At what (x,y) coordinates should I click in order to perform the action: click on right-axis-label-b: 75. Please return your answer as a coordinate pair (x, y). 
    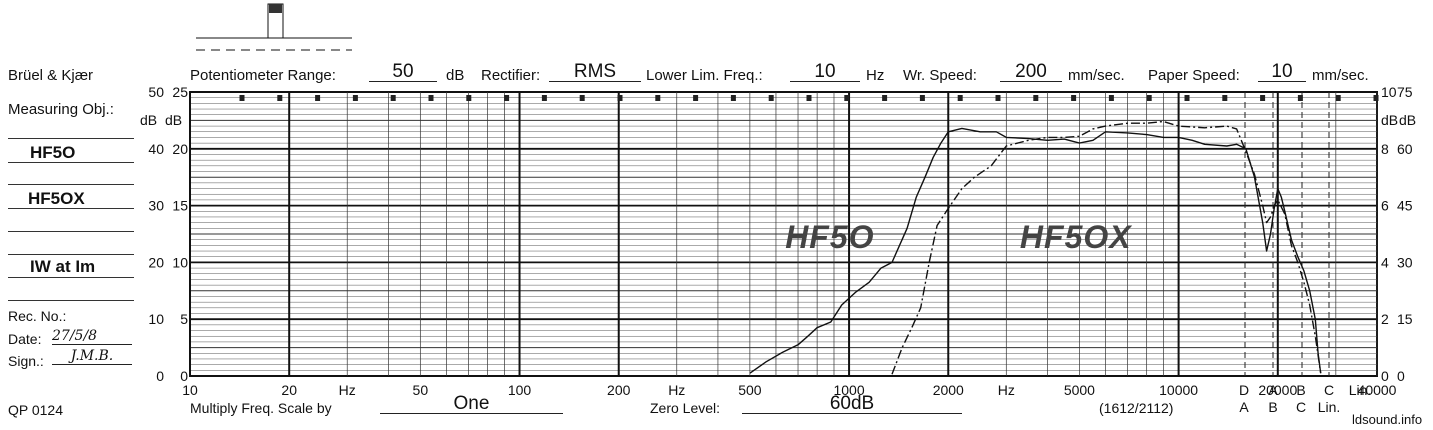
    Looking at the image, I should click on (1405, 92).